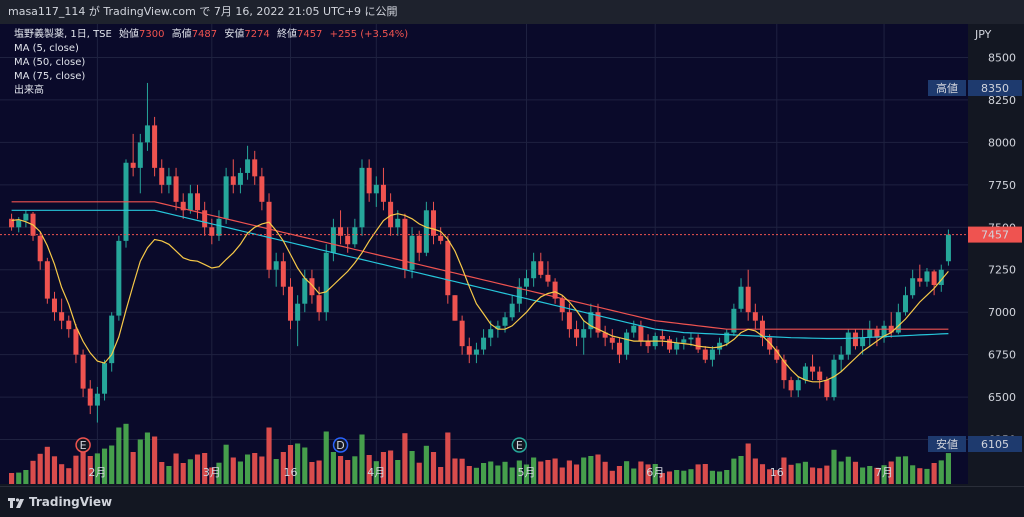  I want to click on price-tag-label: 安値, so click(947, 444).